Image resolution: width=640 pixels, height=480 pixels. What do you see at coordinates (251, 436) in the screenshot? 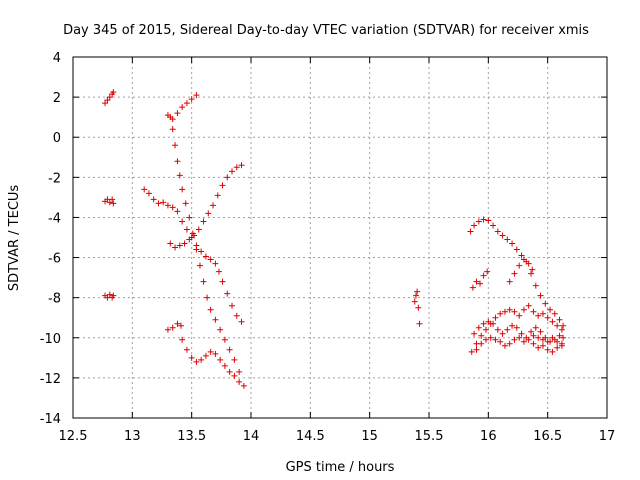
I see `x-tick-label: 14` at bounding box center [251, 436].